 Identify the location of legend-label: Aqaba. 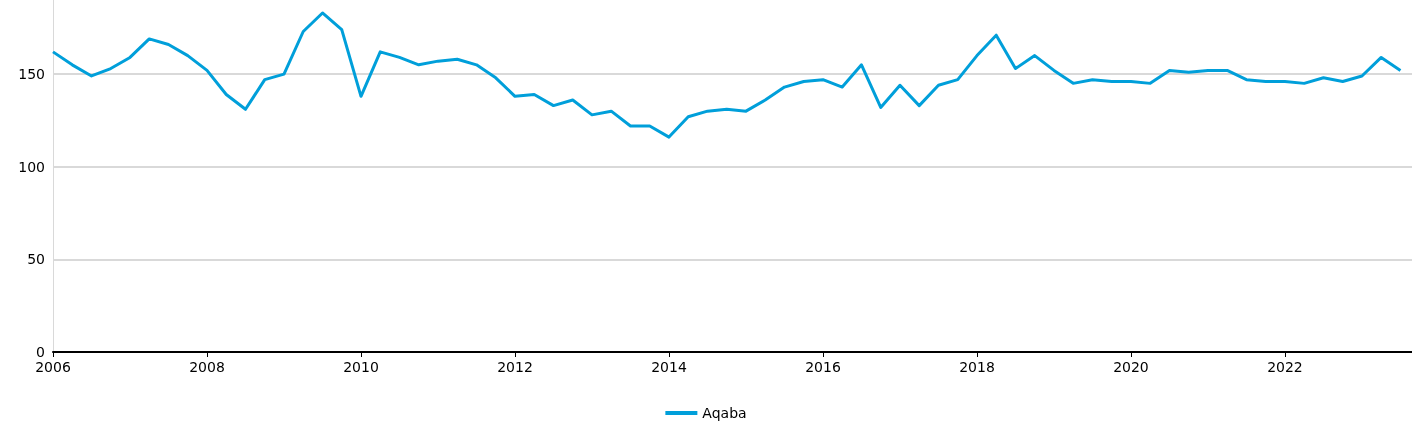
(724, 413).